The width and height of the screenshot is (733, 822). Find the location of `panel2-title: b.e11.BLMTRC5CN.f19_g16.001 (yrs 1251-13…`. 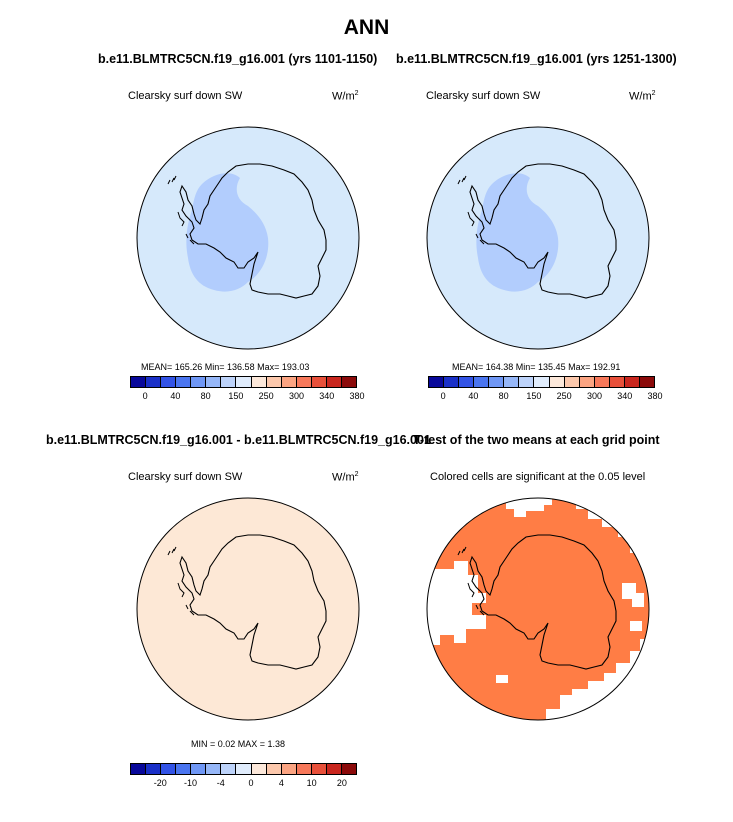

panel2-title: b.e11.BLMTRC5CN.f19_g16.001 (yrs 1251-13… is located at coordinates (536, 59).